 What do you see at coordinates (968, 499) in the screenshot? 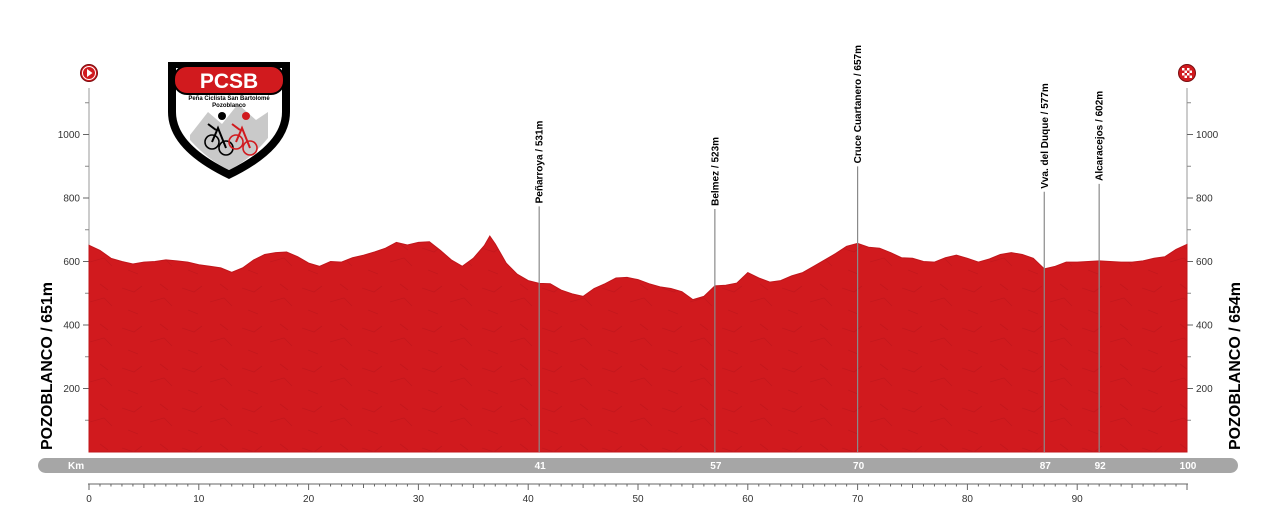
I see `x-tick-label: 80` at bounding box center [968, 499].